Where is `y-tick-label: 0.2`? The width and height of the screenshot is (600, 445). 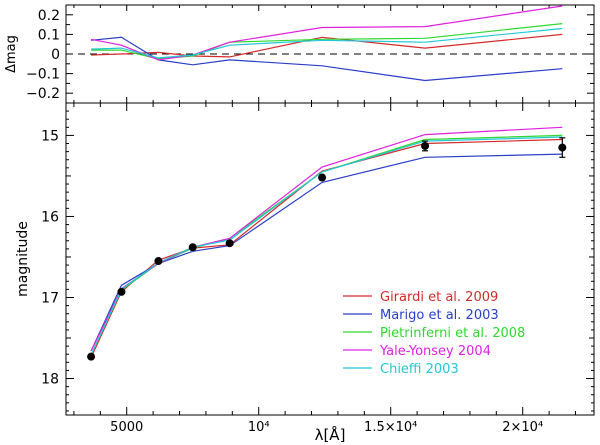 y-tick-label: 0.2 is located at coordinates (49, 16).